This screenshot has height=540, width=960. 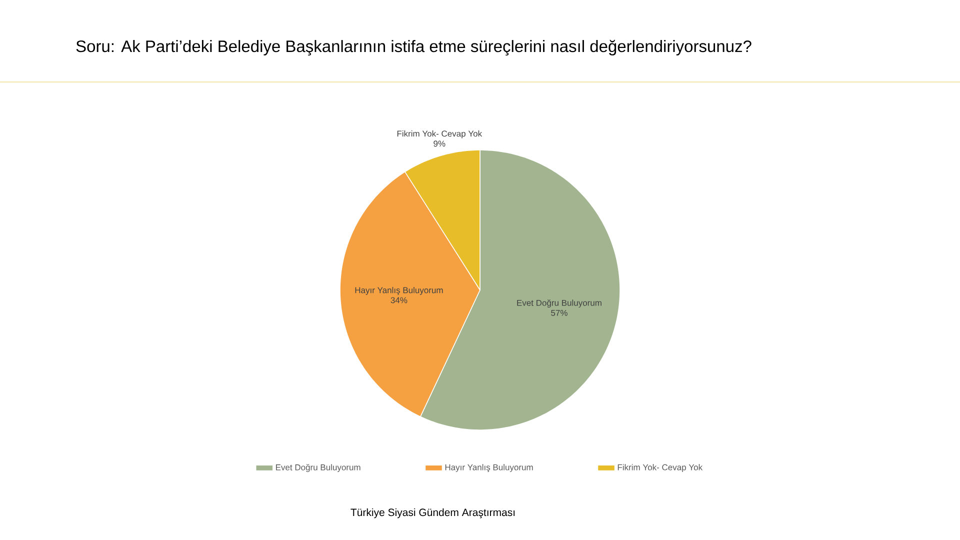 What do you see at coordinates (432, 513) in the screenshot?
I see `text: Türkiye Siyasi Gündem Araştırması` at bounding box center [432, 513].